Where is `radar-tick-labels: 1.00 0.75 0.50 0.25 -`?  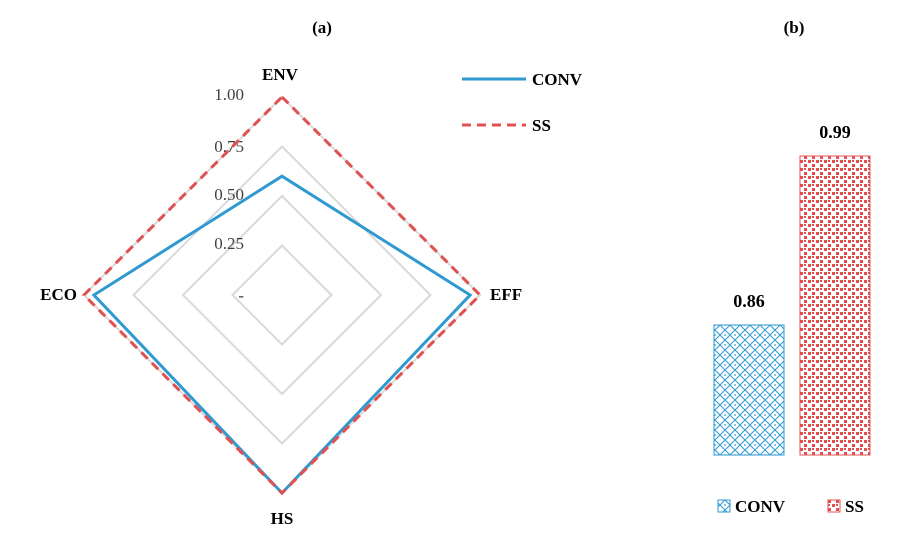 radar-tick-labels: 1.00 0.75 0.50 0.25 - is located at coordinates (229, 195).